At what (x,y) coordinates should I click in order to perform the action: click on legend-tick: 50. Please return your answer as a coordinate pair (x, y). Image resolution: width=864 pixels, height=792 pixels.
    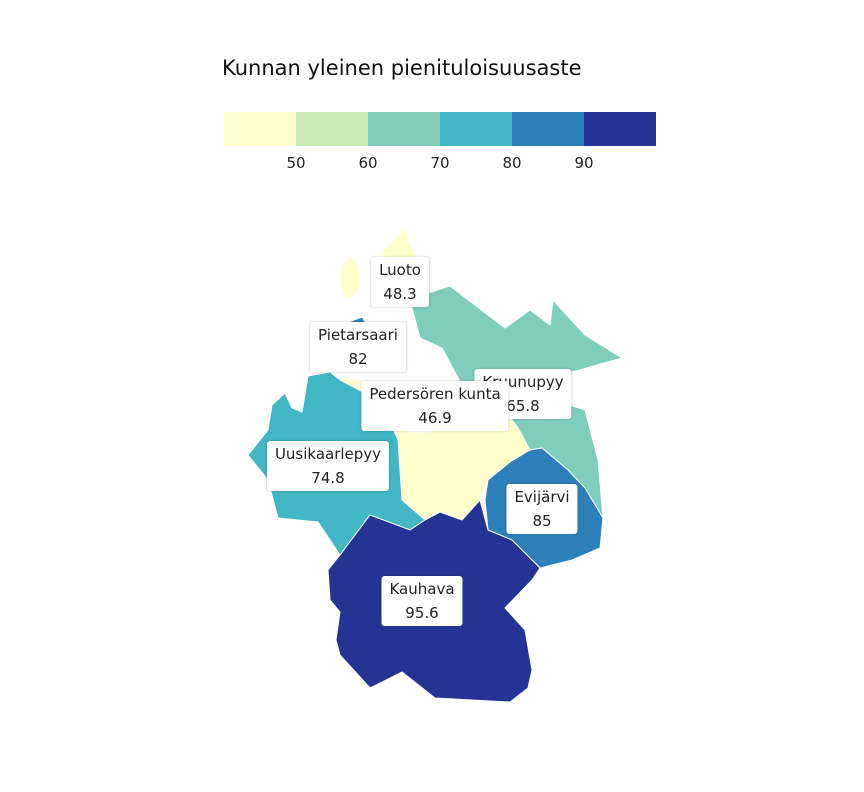
    Looking at the image, I should click on (296, 163).